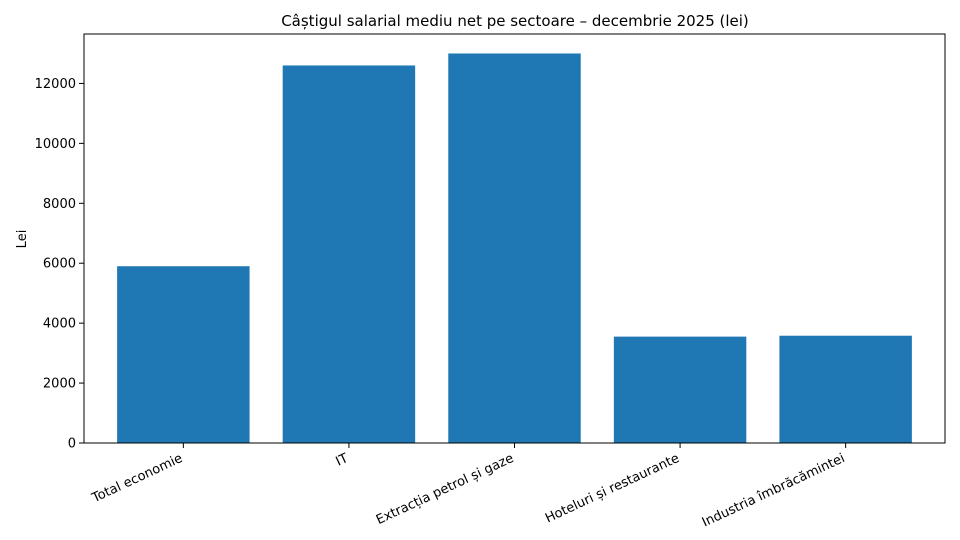 The width and height of the screenshot is (960, 540). I want to click on y-axis-title: Lei, so click(22, 239).